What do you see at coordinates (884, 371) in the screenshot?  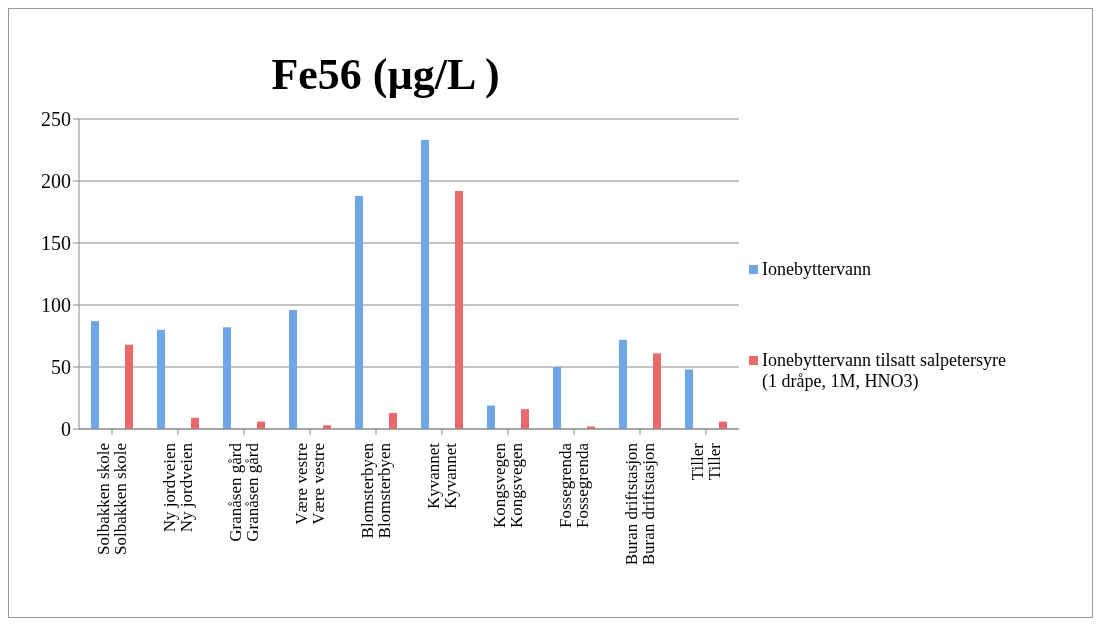 I see `legend-label: Ionebyttervann tilsatt salpetersyre (1 dråpe, 1M, HNO3)` at bounding box center [884, 371].